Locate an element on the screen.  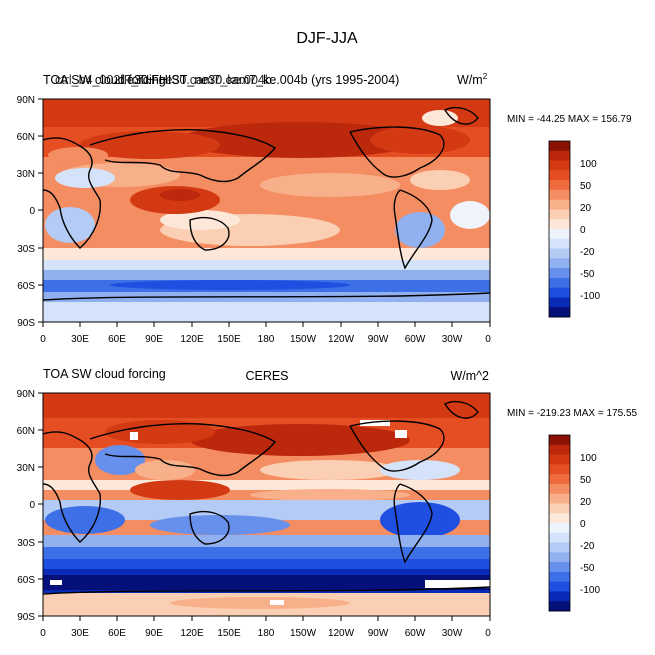
xtick-label: 30E is located at coordinates (80, 633).